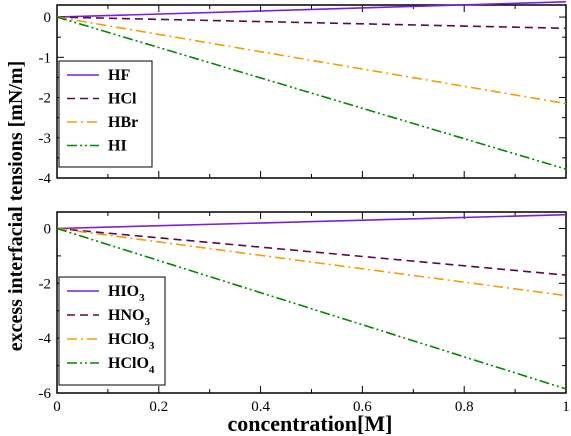 The height and width of the screenshot is (436, 571). I want to click on legend-label: HF, so click(119, 75).